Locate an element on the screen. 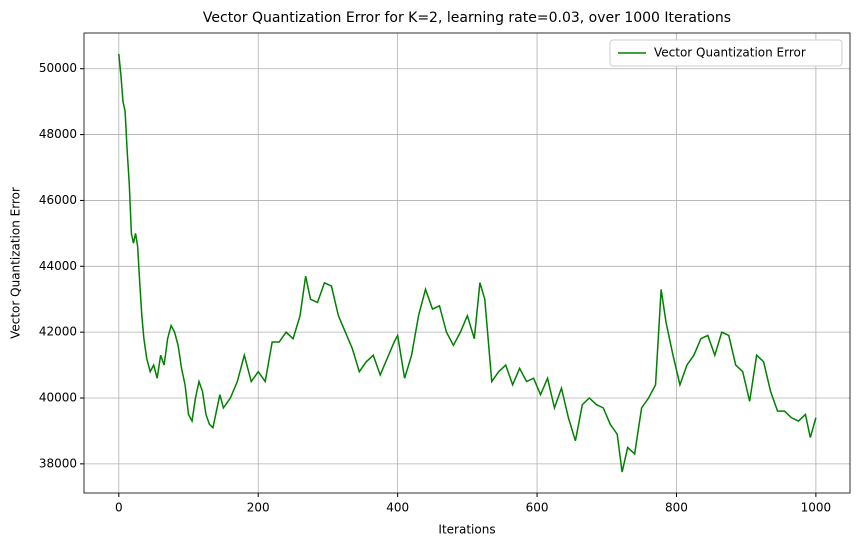 The height and width of the screenshot is (551, 868). y-tick-label: 40000 is located at coordinates (58, 398).